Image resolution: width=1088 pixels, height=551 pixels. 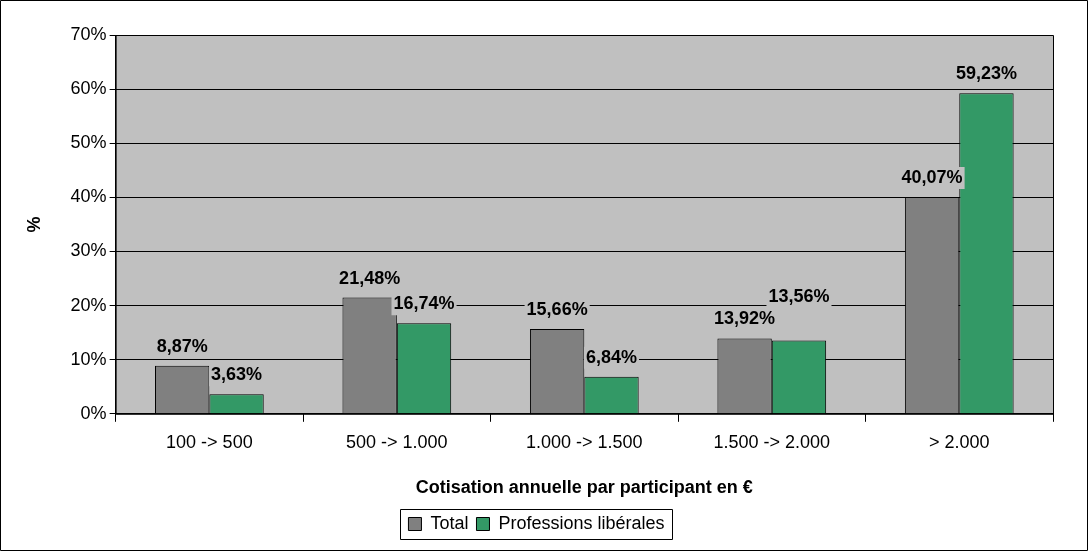 I want to click on x-tick-label: 1.000 -> 1.500, so click(x=584, y=441).